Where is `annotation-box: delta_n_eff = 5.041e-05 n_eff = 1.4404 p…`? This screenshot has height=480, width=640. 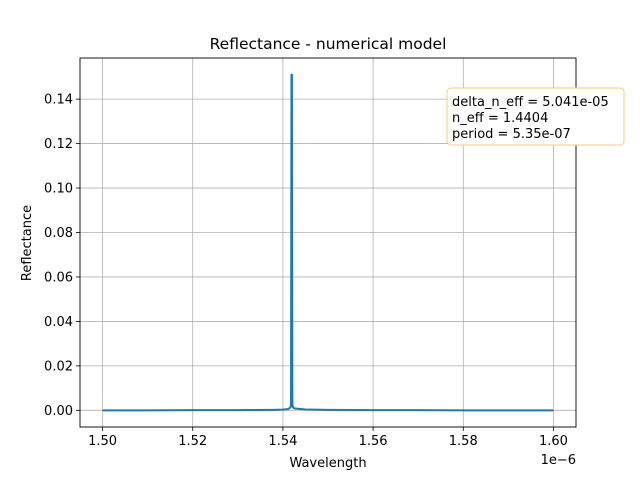 annotation-box: delta_n_eff = 5.041e-05 n_eff = 1.4404 p… is located at coordinates (535, 116).